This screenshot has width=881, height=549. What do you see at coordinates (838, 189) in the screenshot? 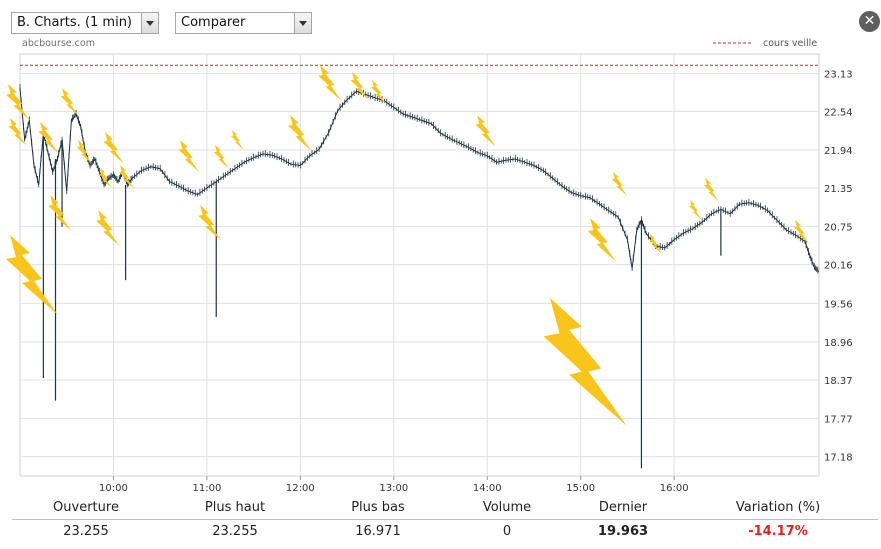
I see `y-tick-label: 21.35` at bounding box center [838, 189].